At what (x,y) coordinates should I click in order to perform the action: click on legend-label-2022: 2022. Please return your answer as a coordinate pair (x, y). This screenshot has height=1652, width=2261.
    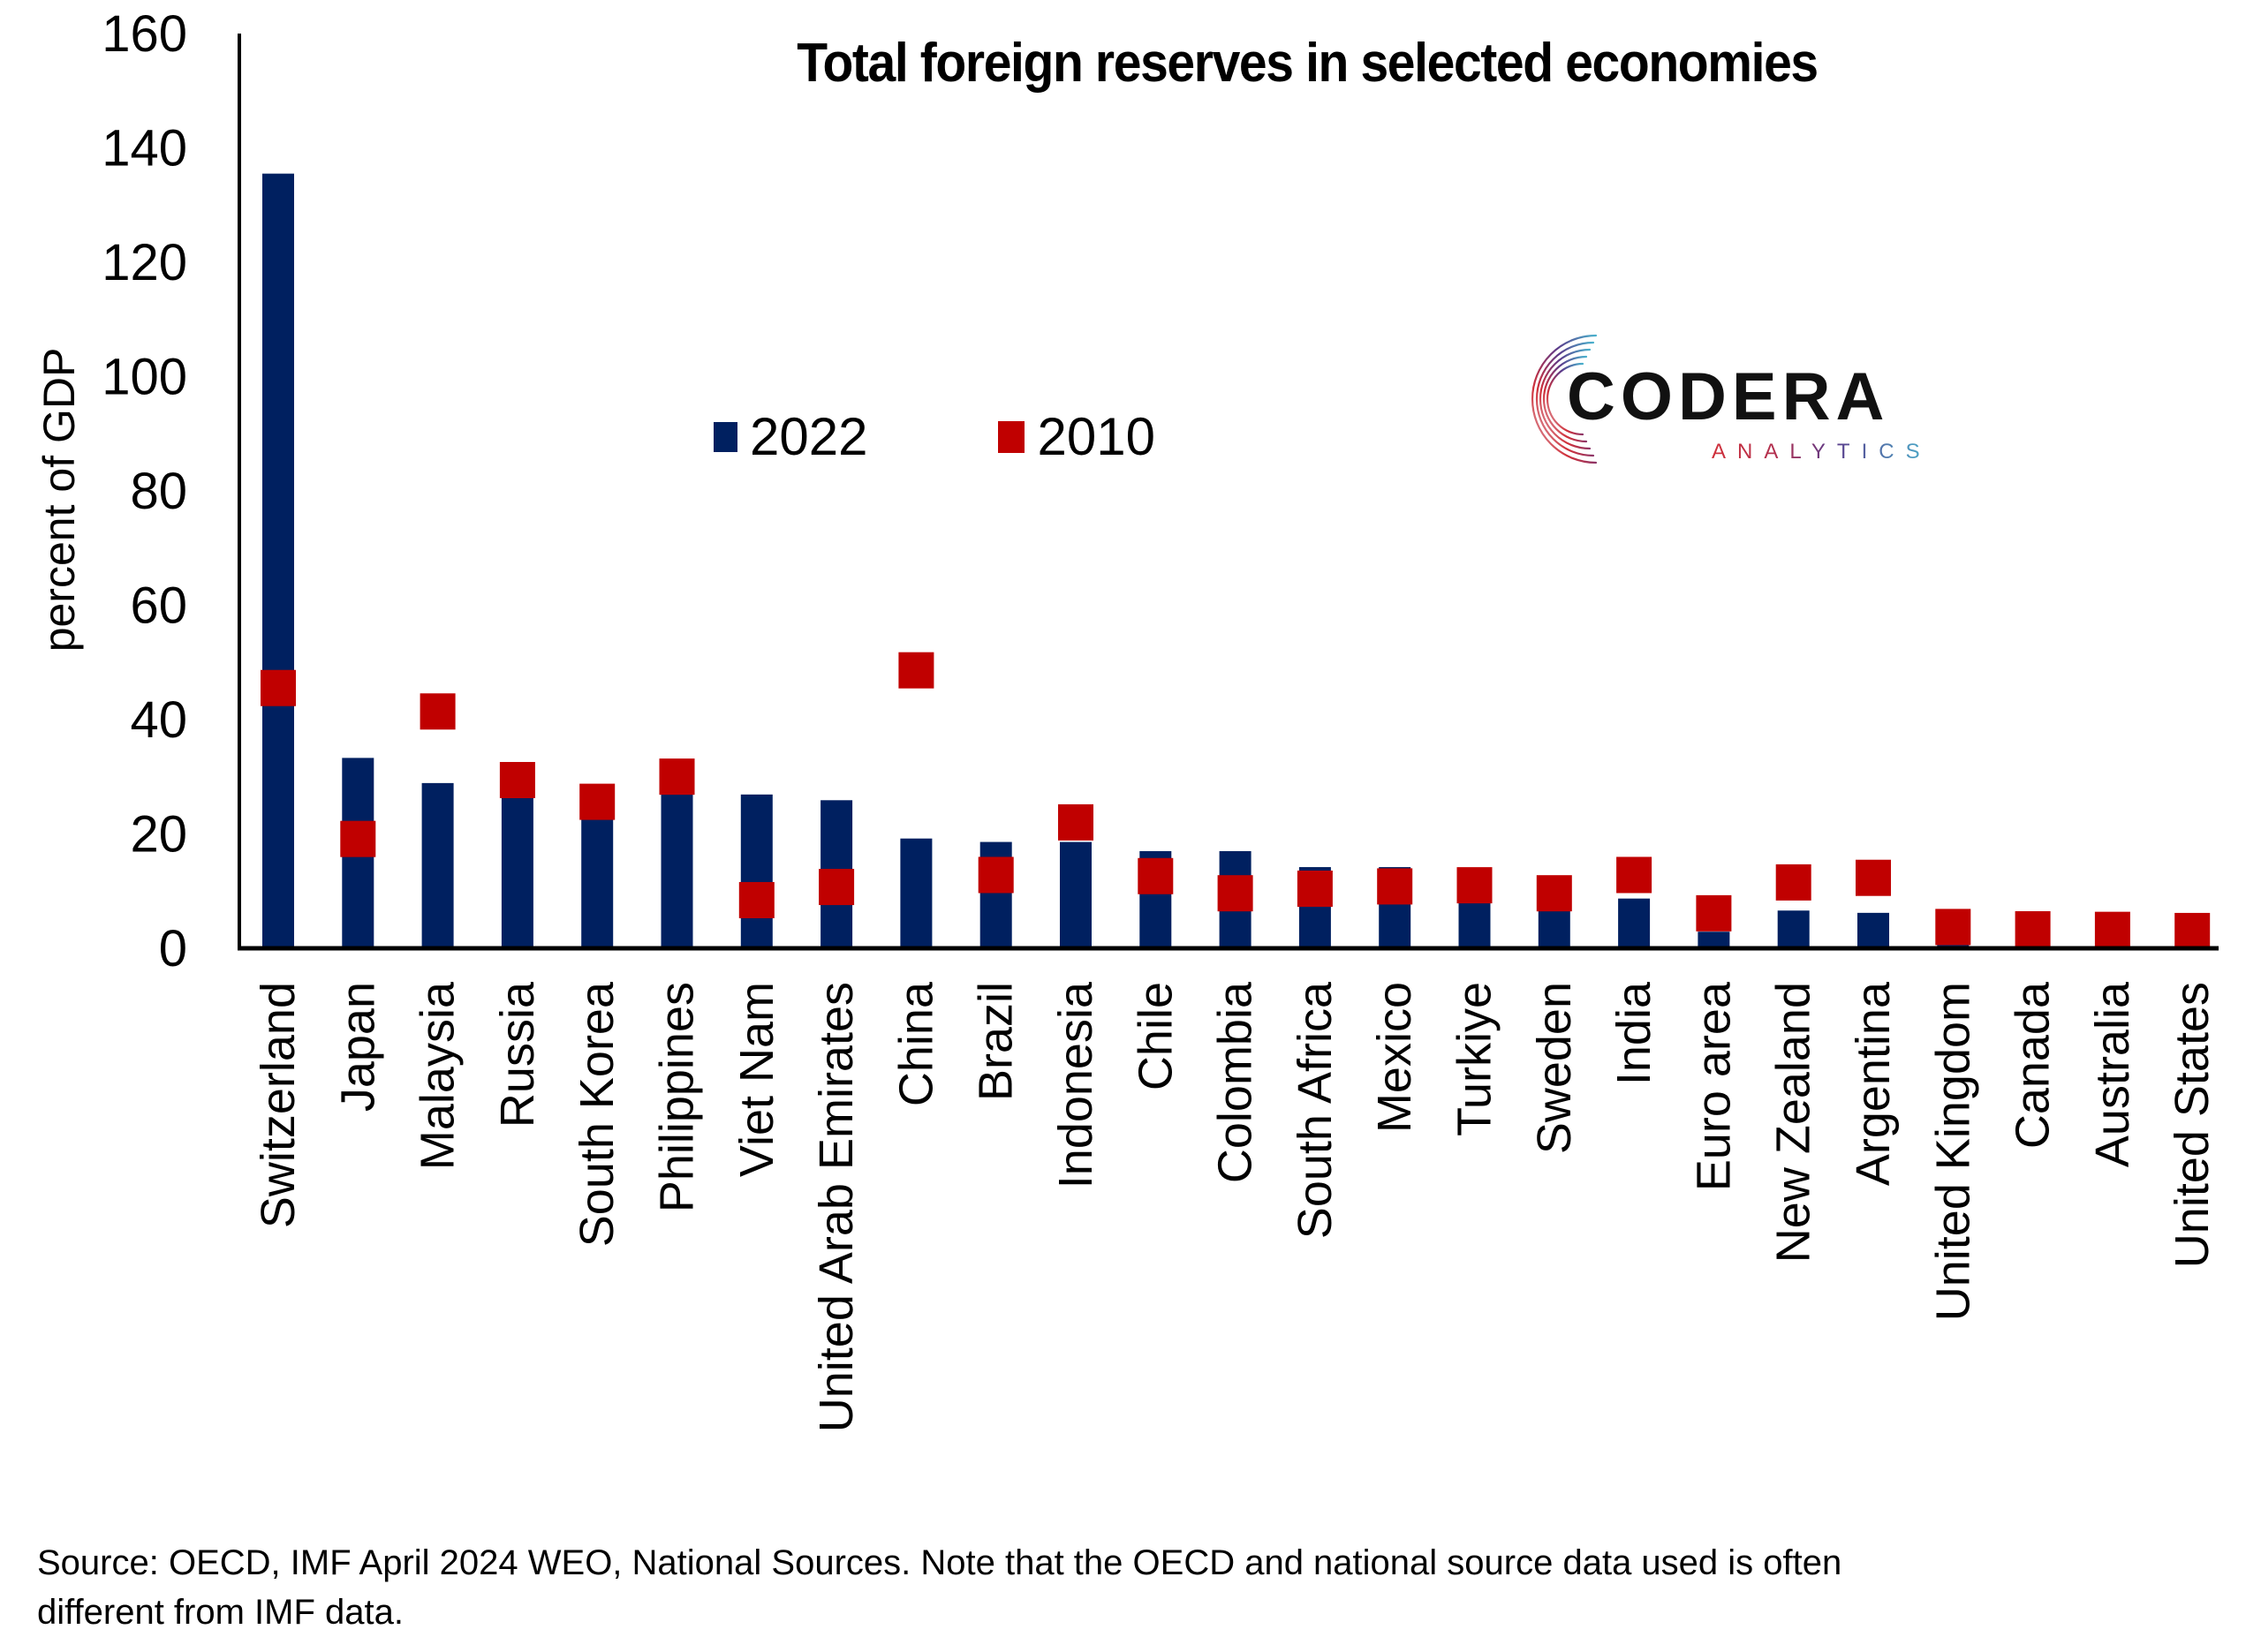
    Looking at the image, I should click on (809, 436).